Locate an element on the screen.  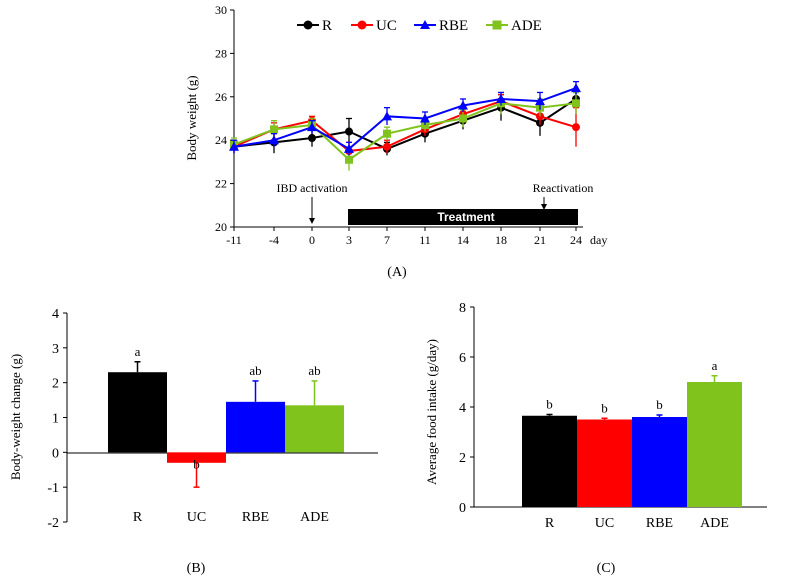
panel-c-y-tick-label: 6 is located at coordinates (462, 358).